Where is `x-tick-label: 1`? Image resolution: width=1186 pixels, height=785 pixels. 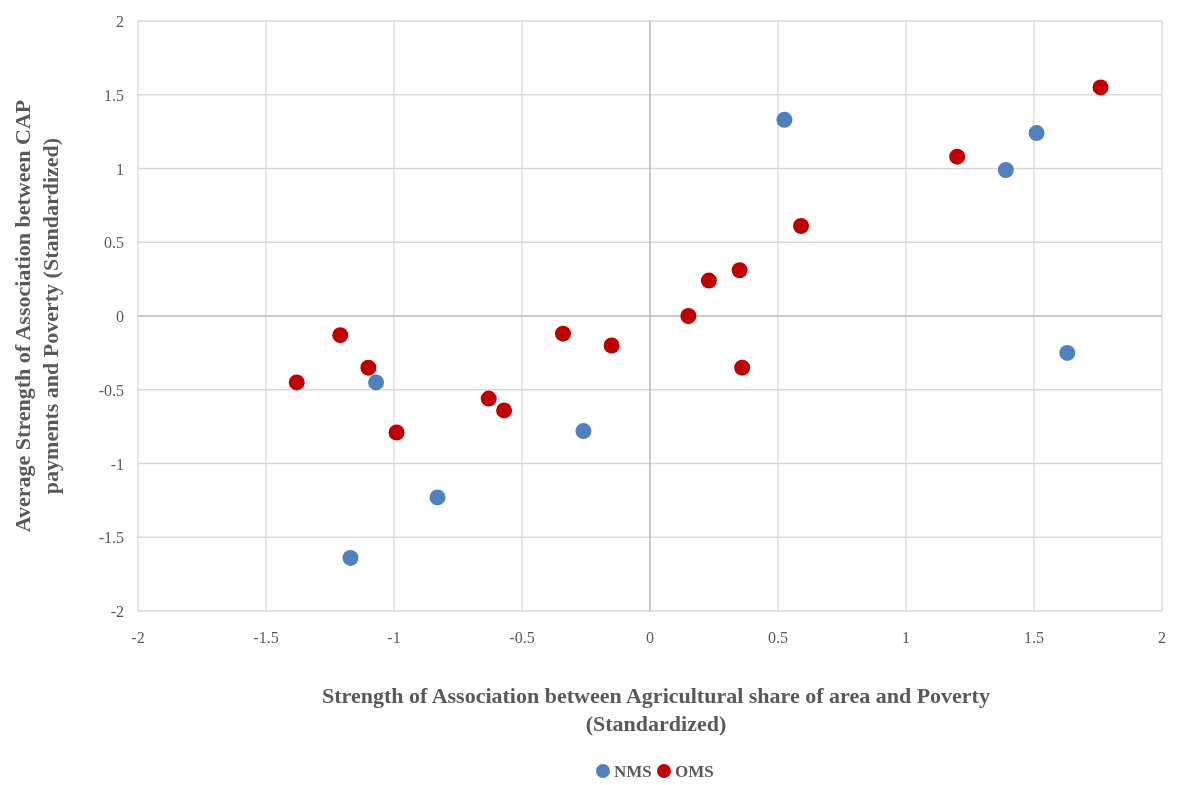
x-tick-label: 1 is located at coordinates (906, 637).